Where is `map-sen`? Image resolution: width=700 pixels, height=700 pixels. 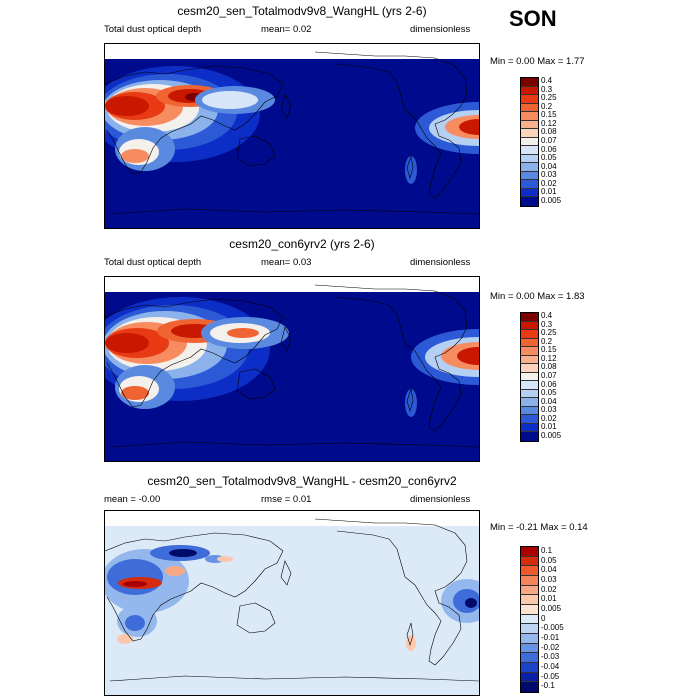
map-sen is located at coordinates (292, 136).